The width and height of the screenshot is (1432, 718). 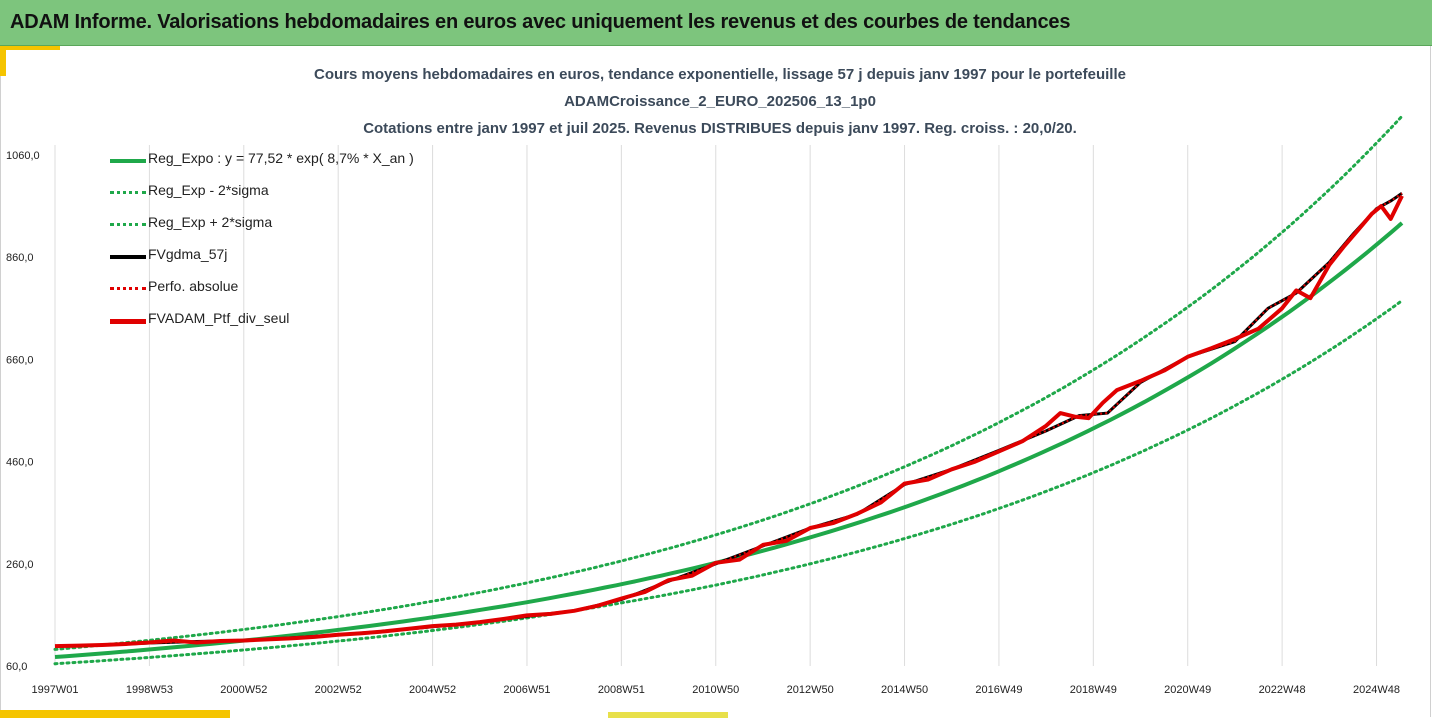 I want to click on accent-bar-top, so click(x=30, y=48).